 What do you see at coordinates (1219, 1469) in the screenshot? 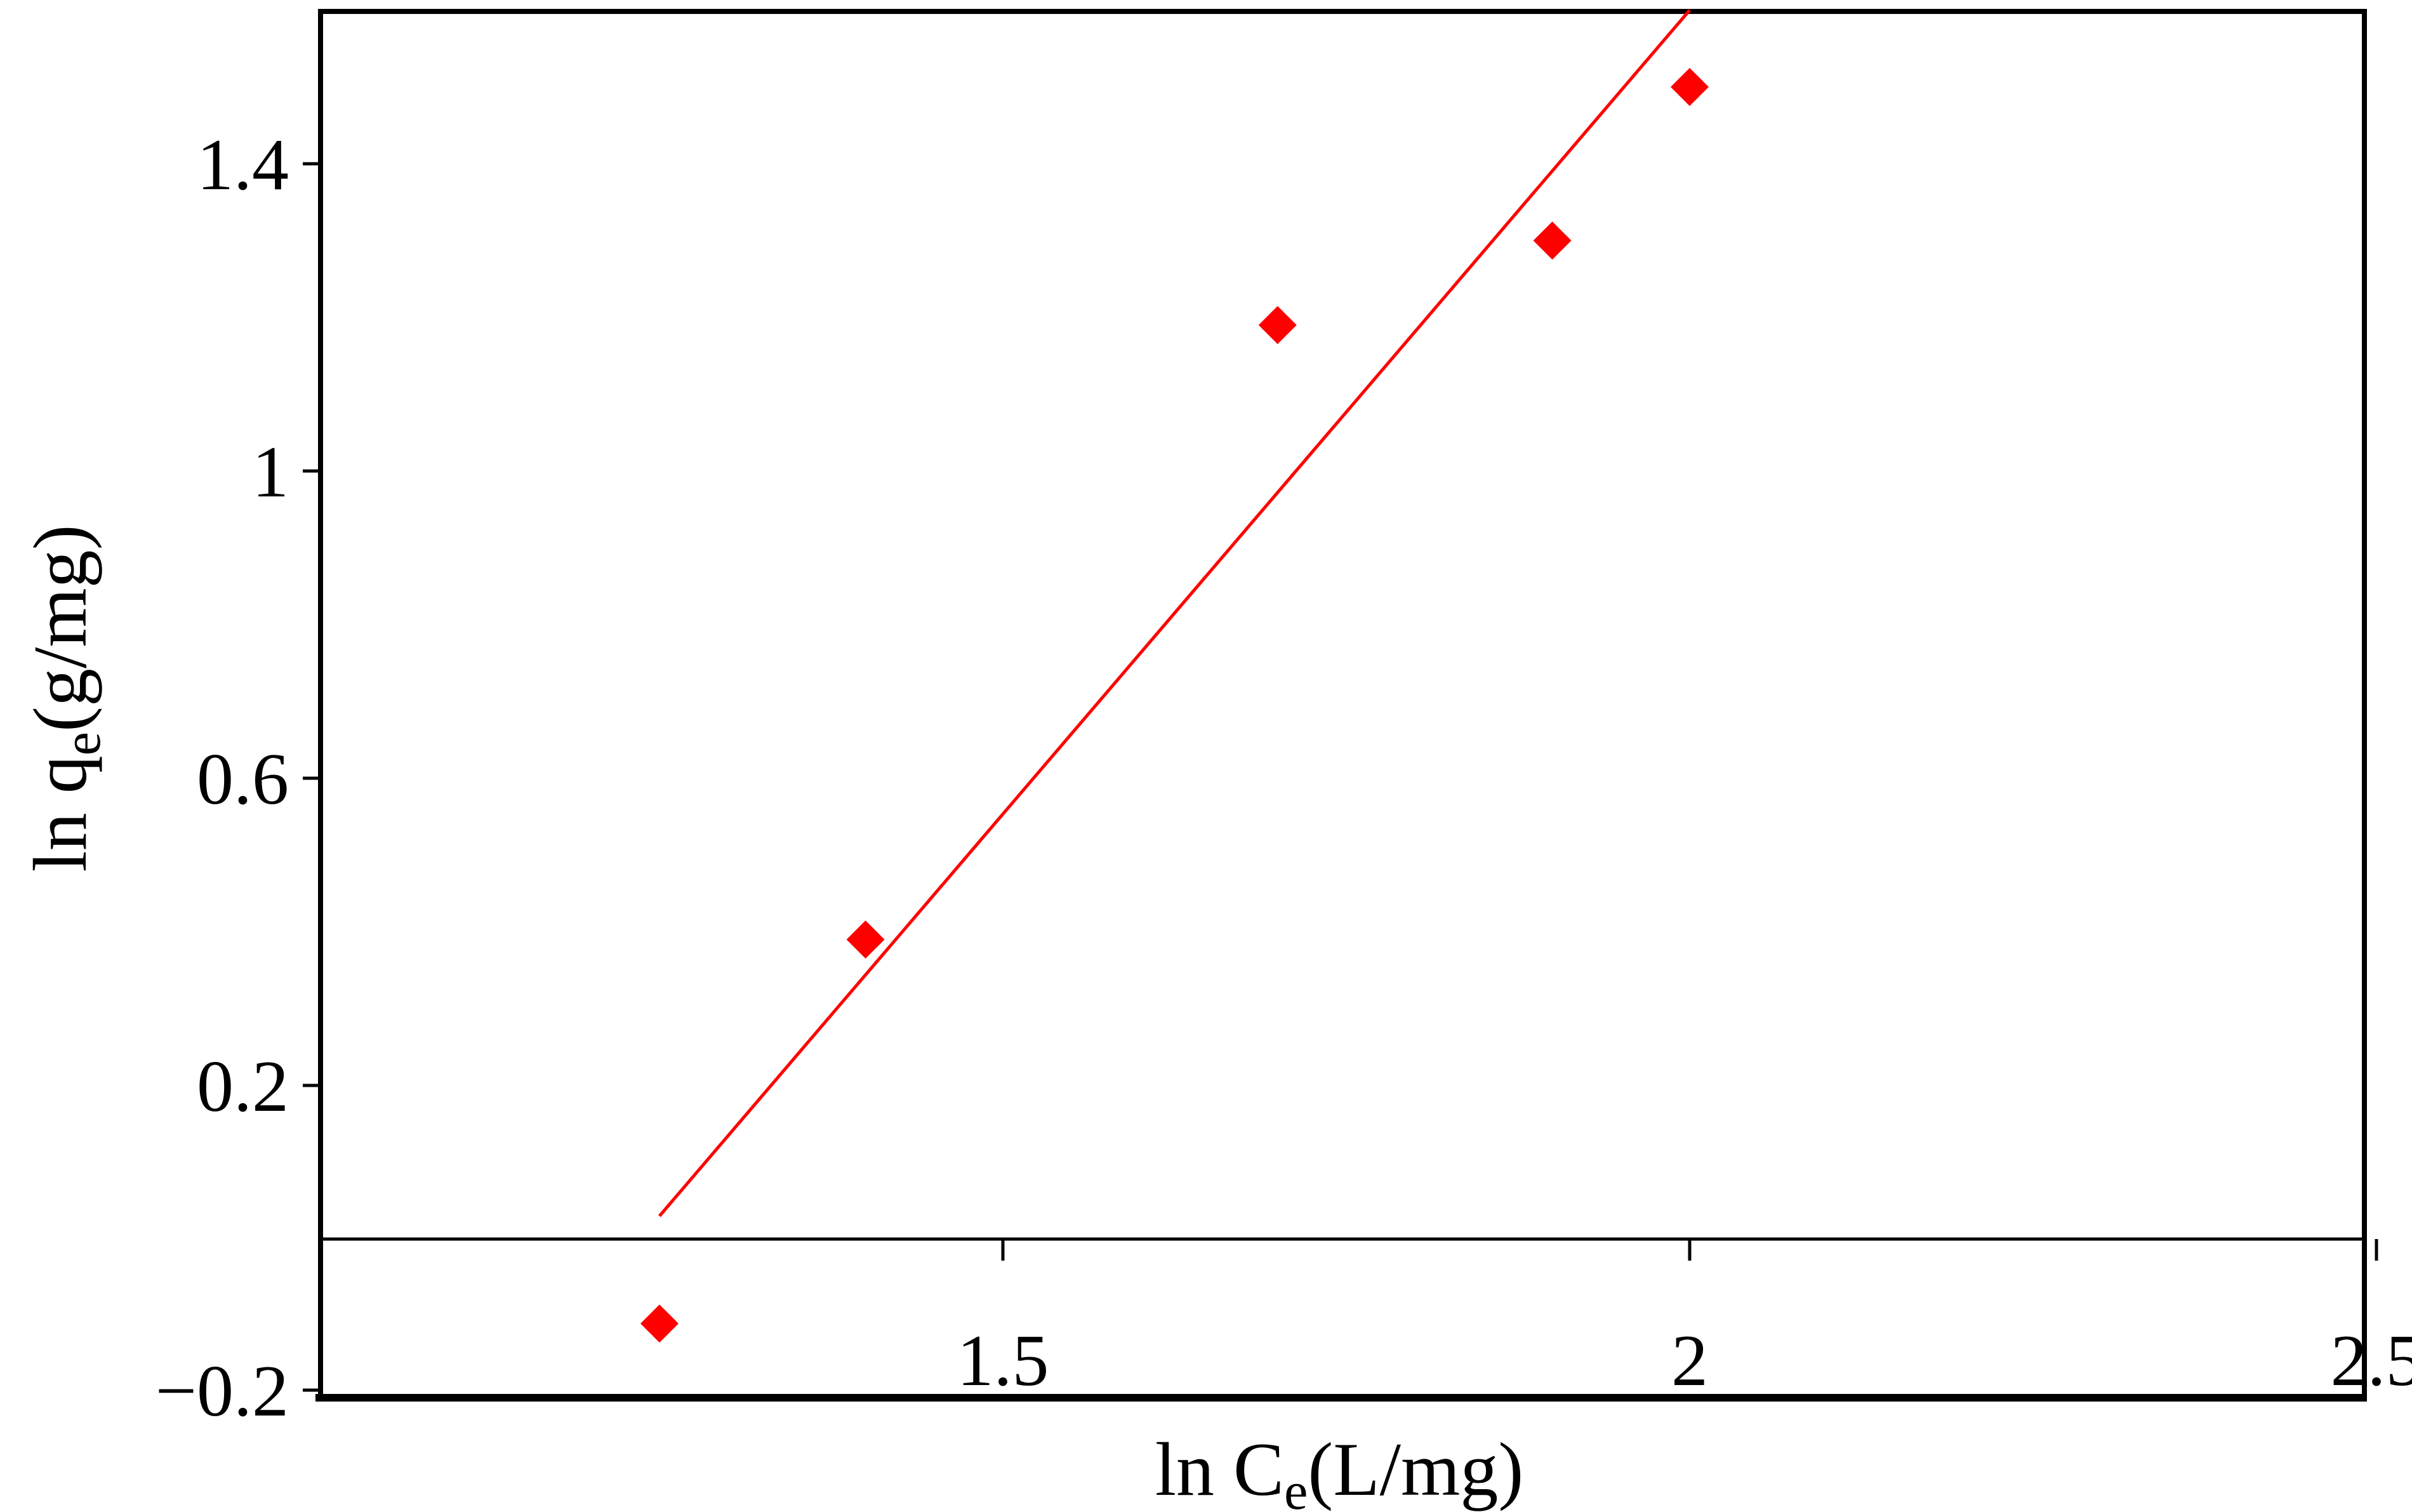
I see `x-axis-title-main: ln C` at bounding box center [1219, 1469].